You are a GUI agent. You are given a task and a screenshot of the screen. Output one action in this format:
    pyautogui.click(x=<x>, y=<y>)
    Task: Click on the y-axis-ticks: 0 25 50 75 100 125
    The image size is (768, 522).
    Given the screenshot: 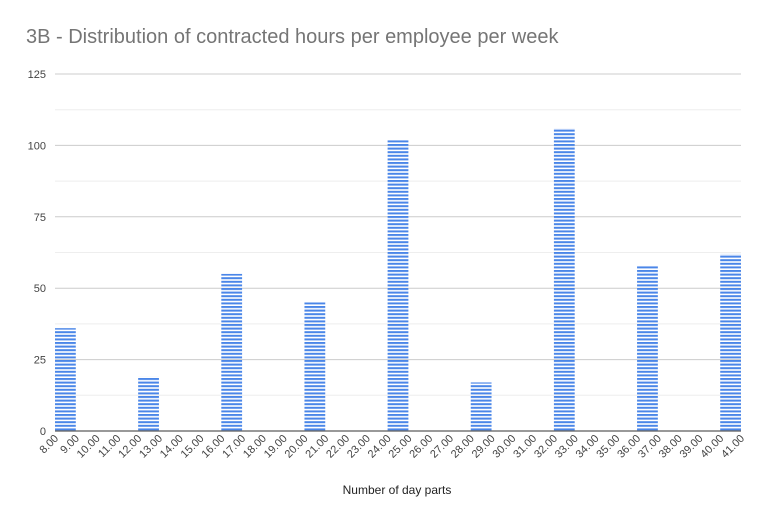 What is the action you would take?
    pyautogui.click(x=37, y=253)
    